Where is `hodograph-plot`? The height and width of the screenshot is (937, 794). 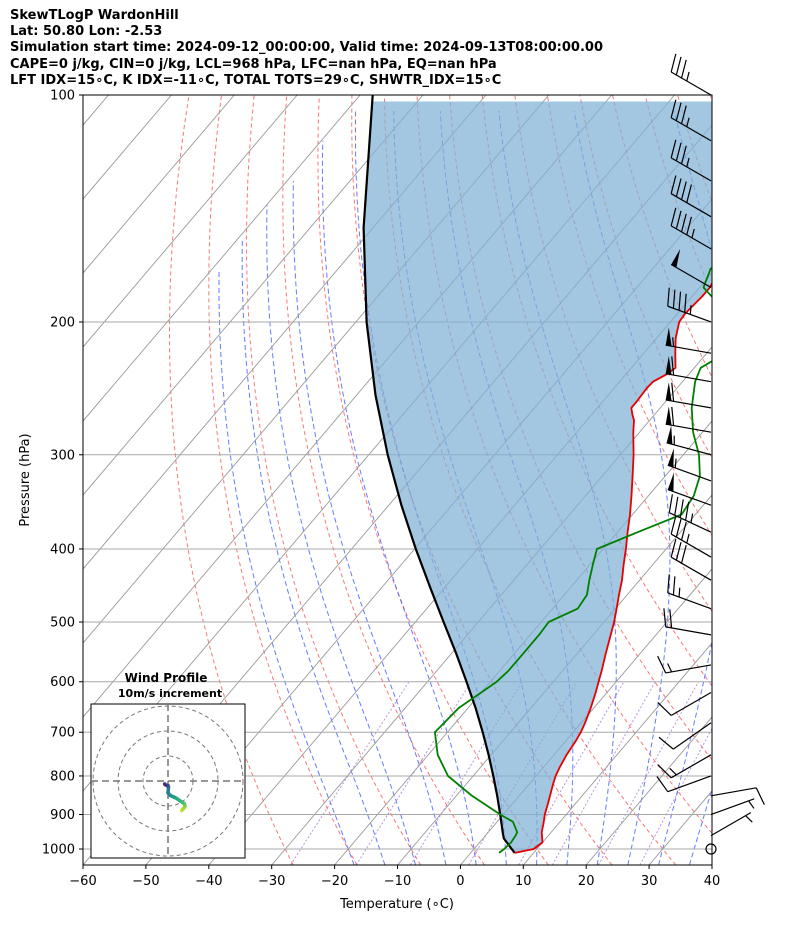 hodograph-plot is located at coordinates (168, 781).